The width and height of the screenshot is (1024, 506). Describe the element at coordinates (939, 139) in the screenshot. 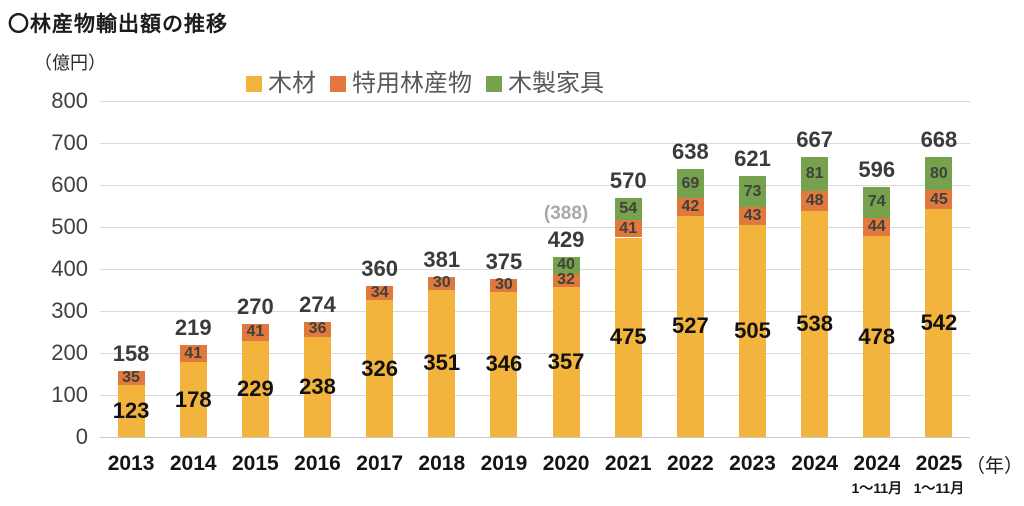

I see `bar-total-label: 668` at that location.